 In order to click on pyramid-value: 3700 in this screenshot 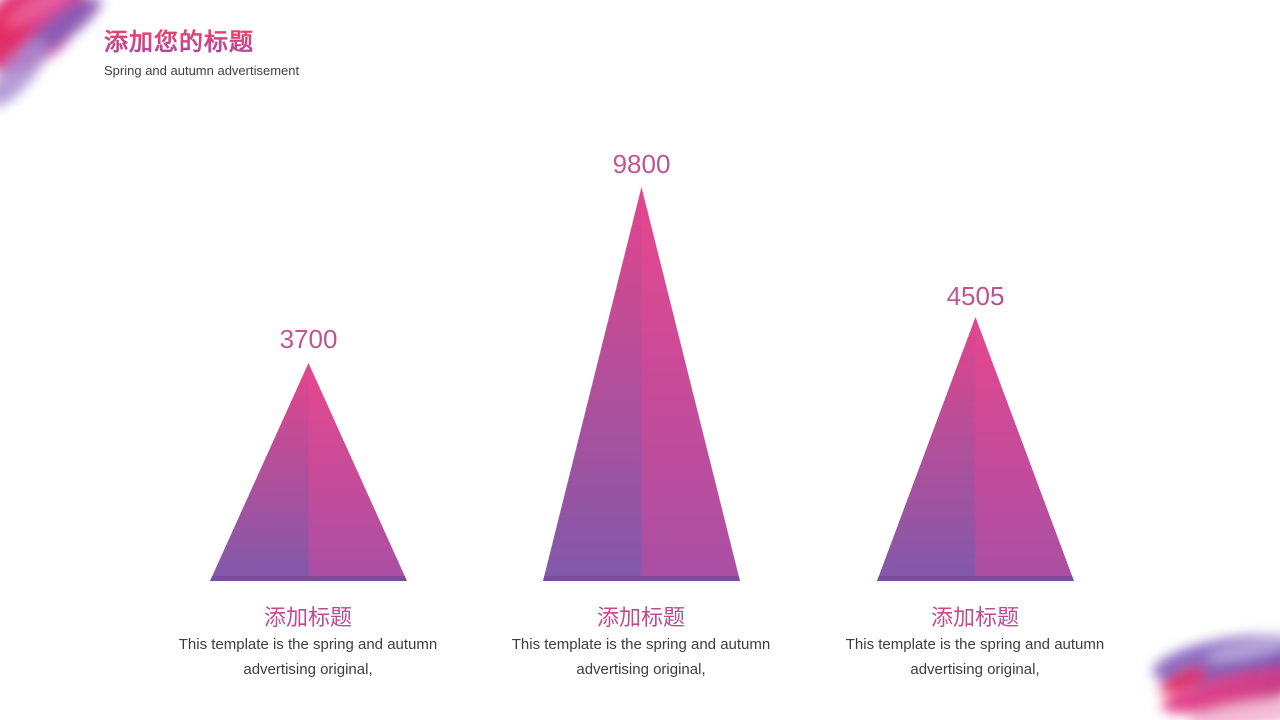, I will do `click(308, 339)`.